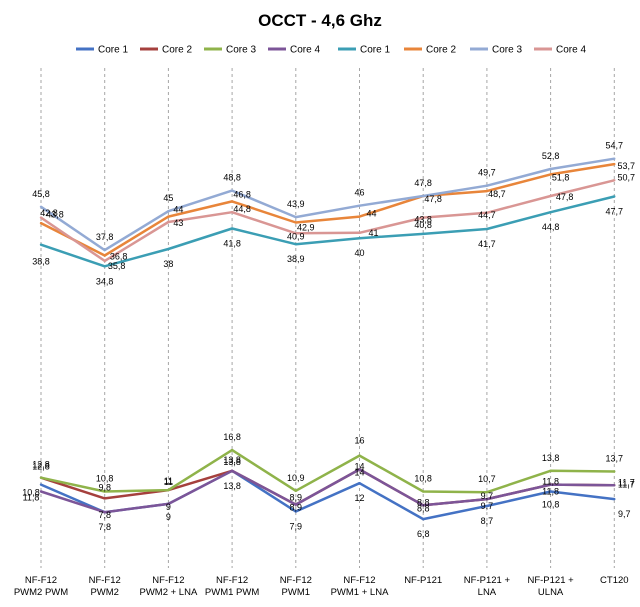 The height and width of the screenshot is (607, 640). Describe the element at coordinates (294, 50) in the screenshot. I see `legend-item: Core 4` at that location.